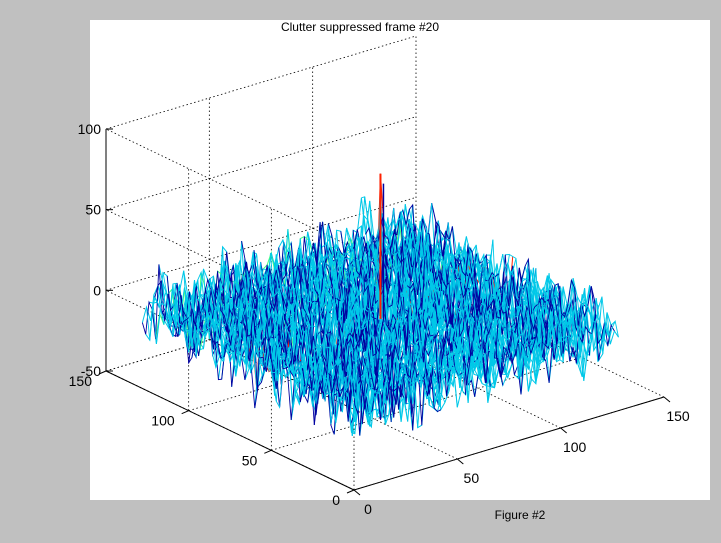 This screenshot has height=543, width=721. I want to click on chart-title: Clutter suppressed frame #20, so click(360, 27).